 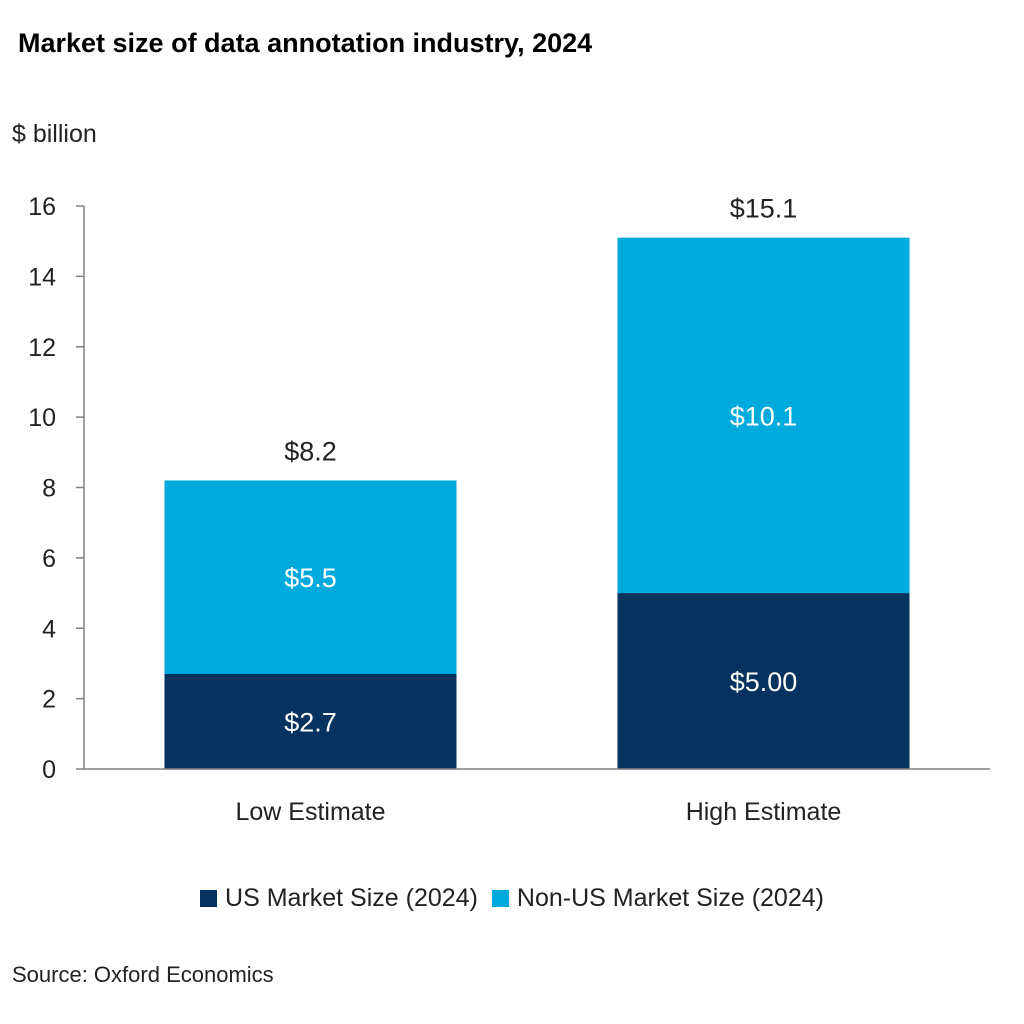 What do you see at coordinates (310, 451) in the screenshot?
I see `bar-total-label: $8.2` at bounding box center [310, 451].